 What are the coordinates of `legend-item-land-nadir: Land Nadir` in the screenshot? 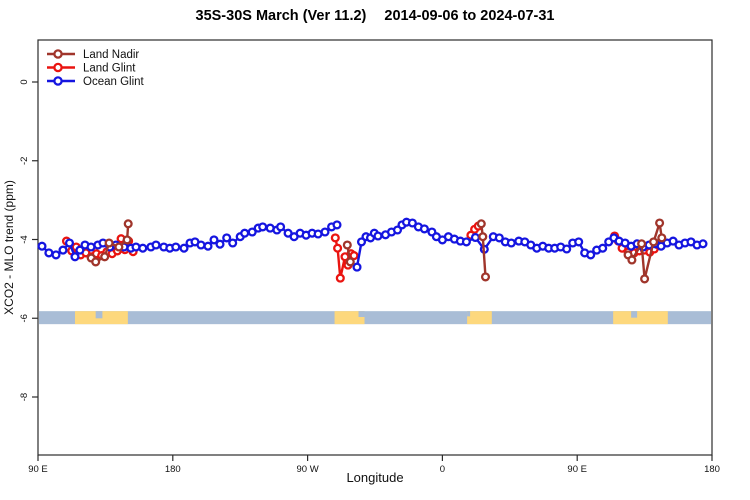 It's located at (93, 55).